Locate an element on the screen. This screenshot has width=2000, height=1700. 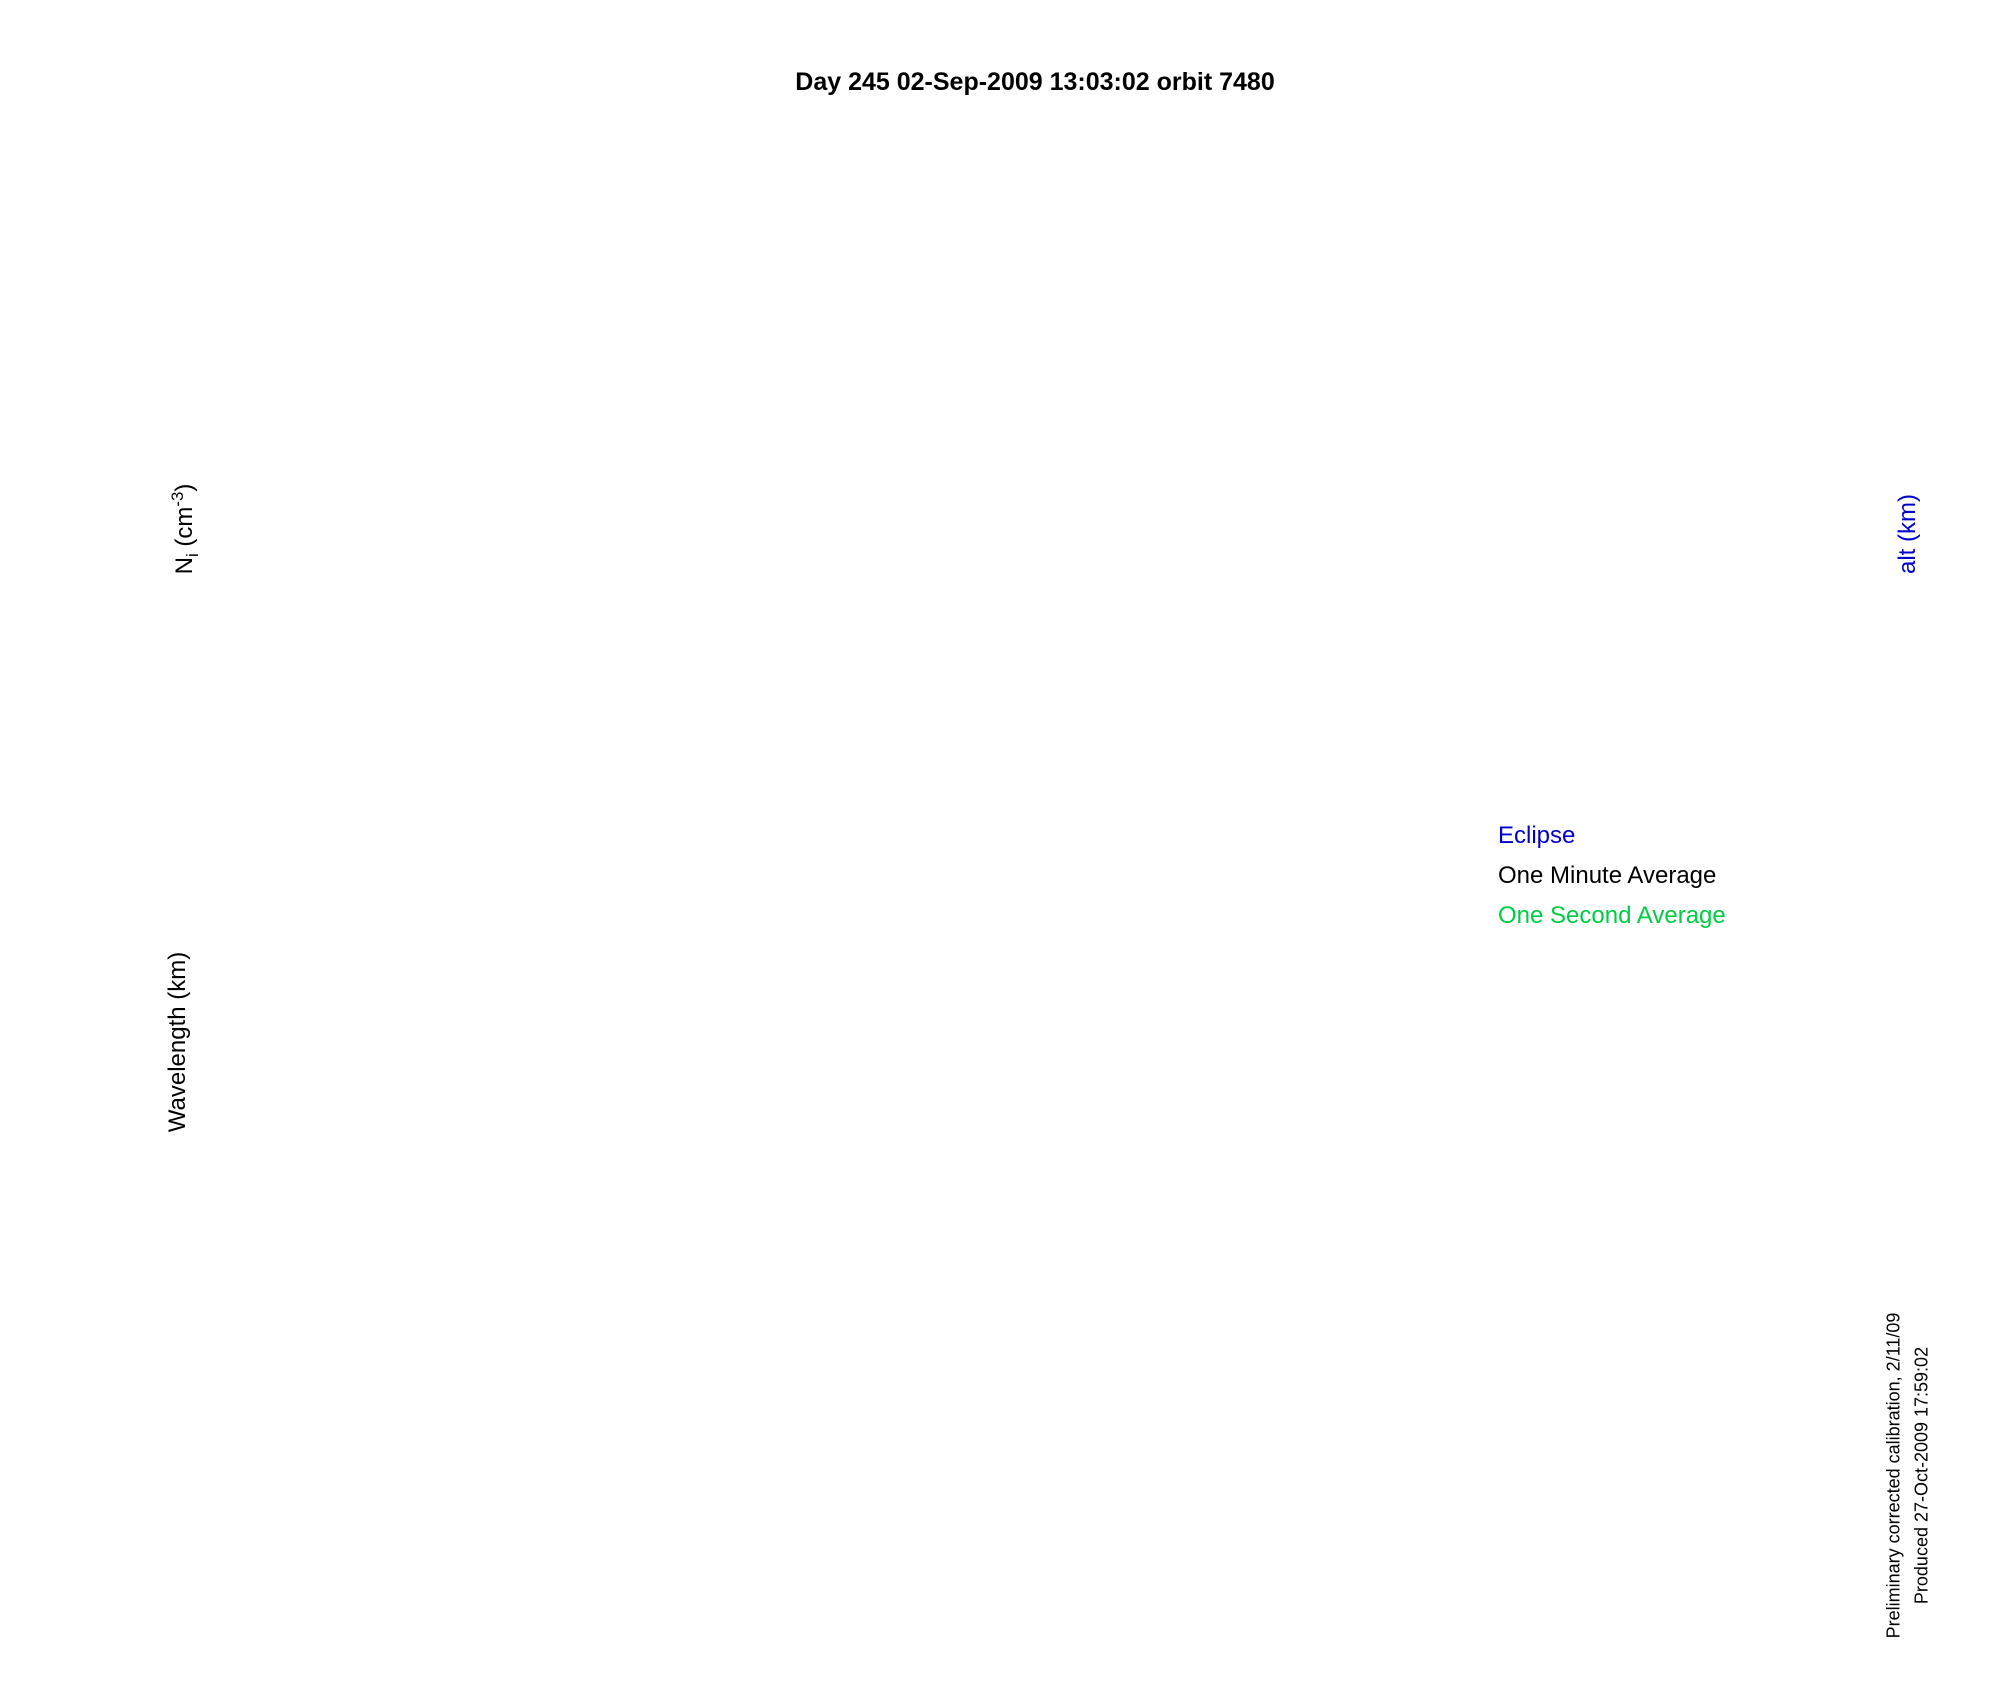
legend-one-second-label: One Second Average is located at coordinates (1612, 915).